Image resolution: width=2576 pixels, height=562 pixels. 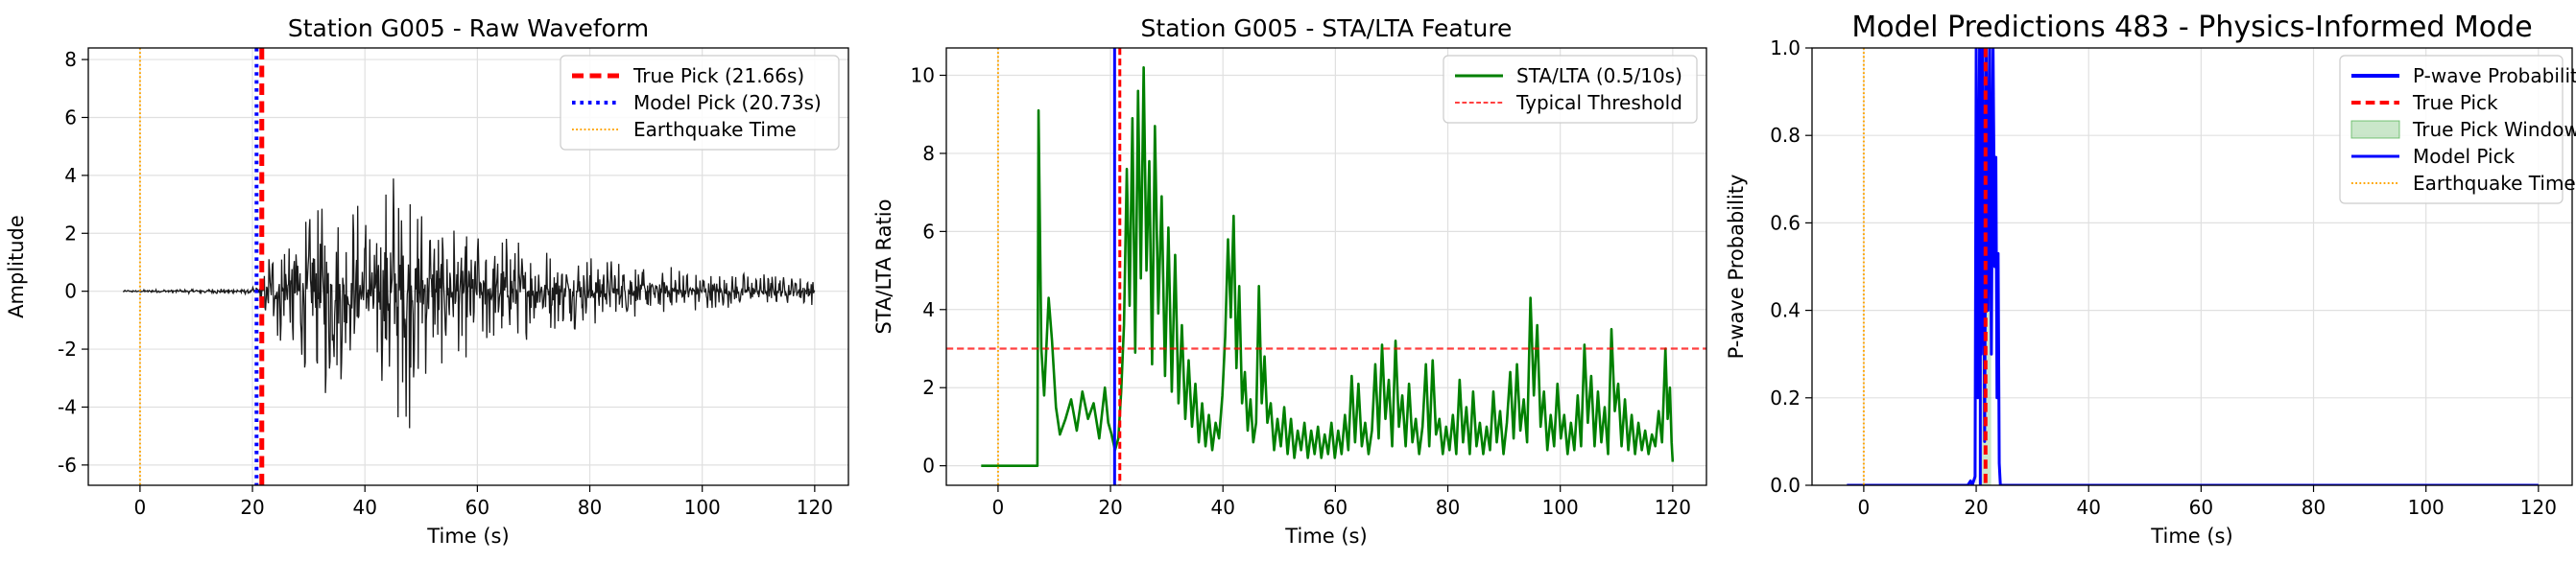 I want to click on legend: STA/LTA (0.5/10s) Typical Threshold, so click(x=1570, y=89).